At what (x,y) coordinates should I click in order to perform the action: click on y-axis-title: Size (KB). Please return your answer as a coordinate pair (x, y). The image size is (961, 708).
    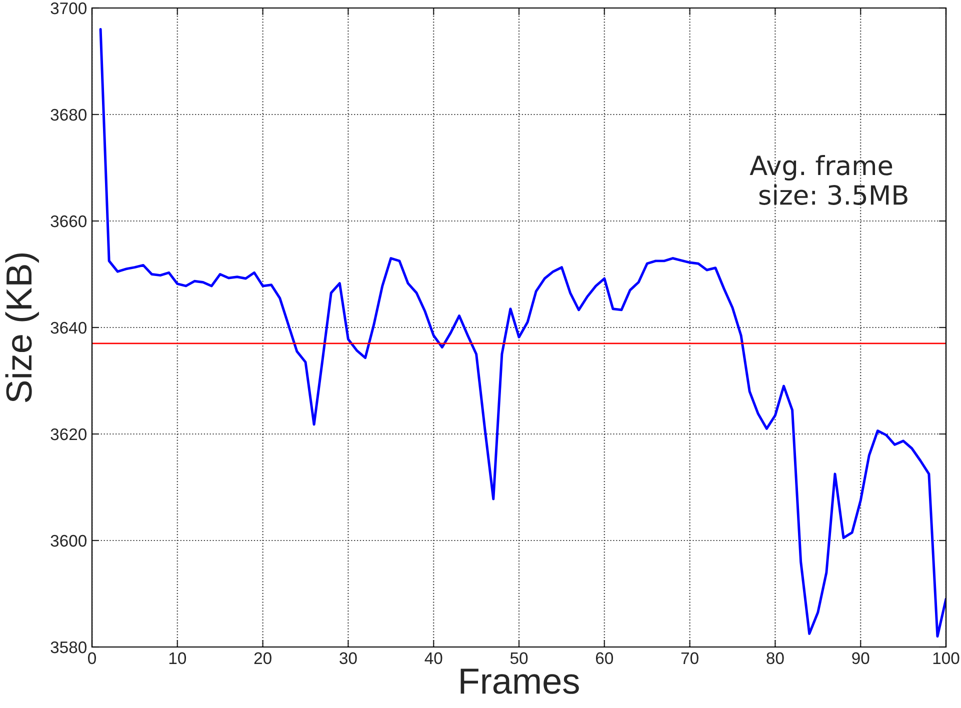
    Looking at the image, I should click on (22, 327).